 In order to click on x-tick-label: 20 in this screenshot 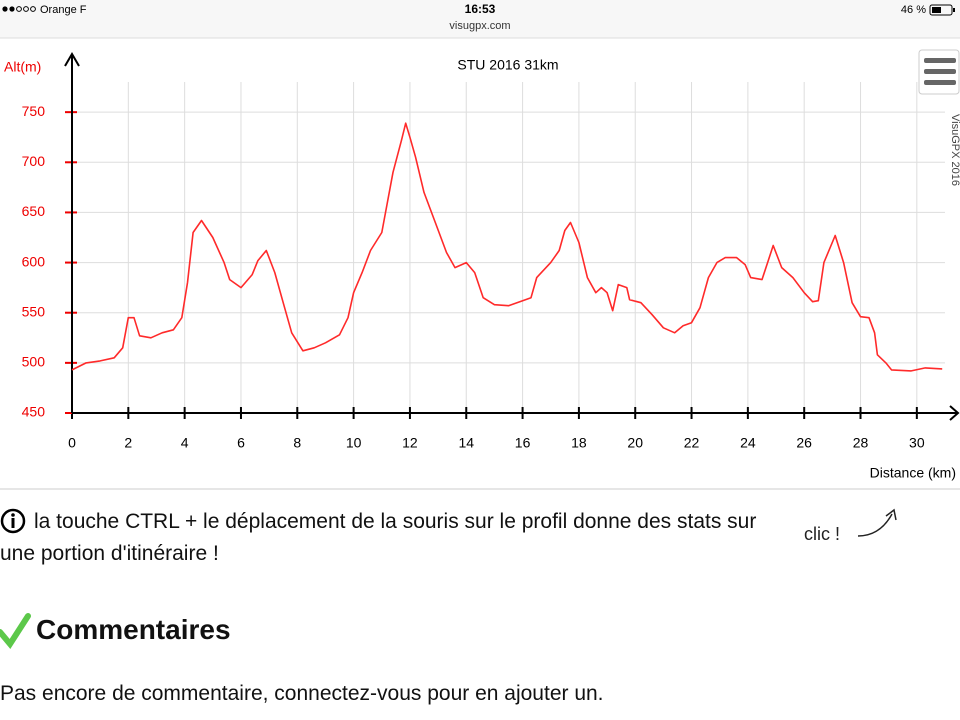, I will do `click(635, 443)`.